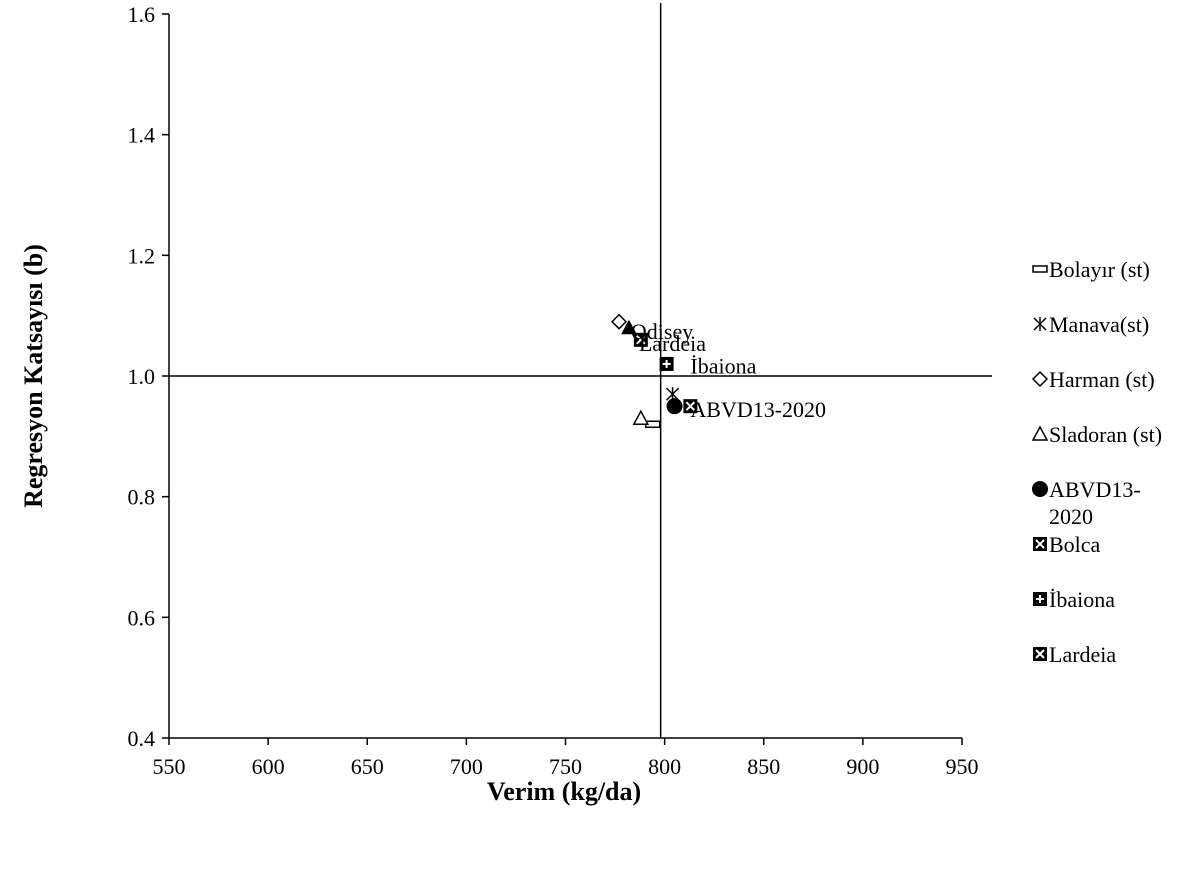  I want to click on y-tick-label: 0.6, so click(142, 617).